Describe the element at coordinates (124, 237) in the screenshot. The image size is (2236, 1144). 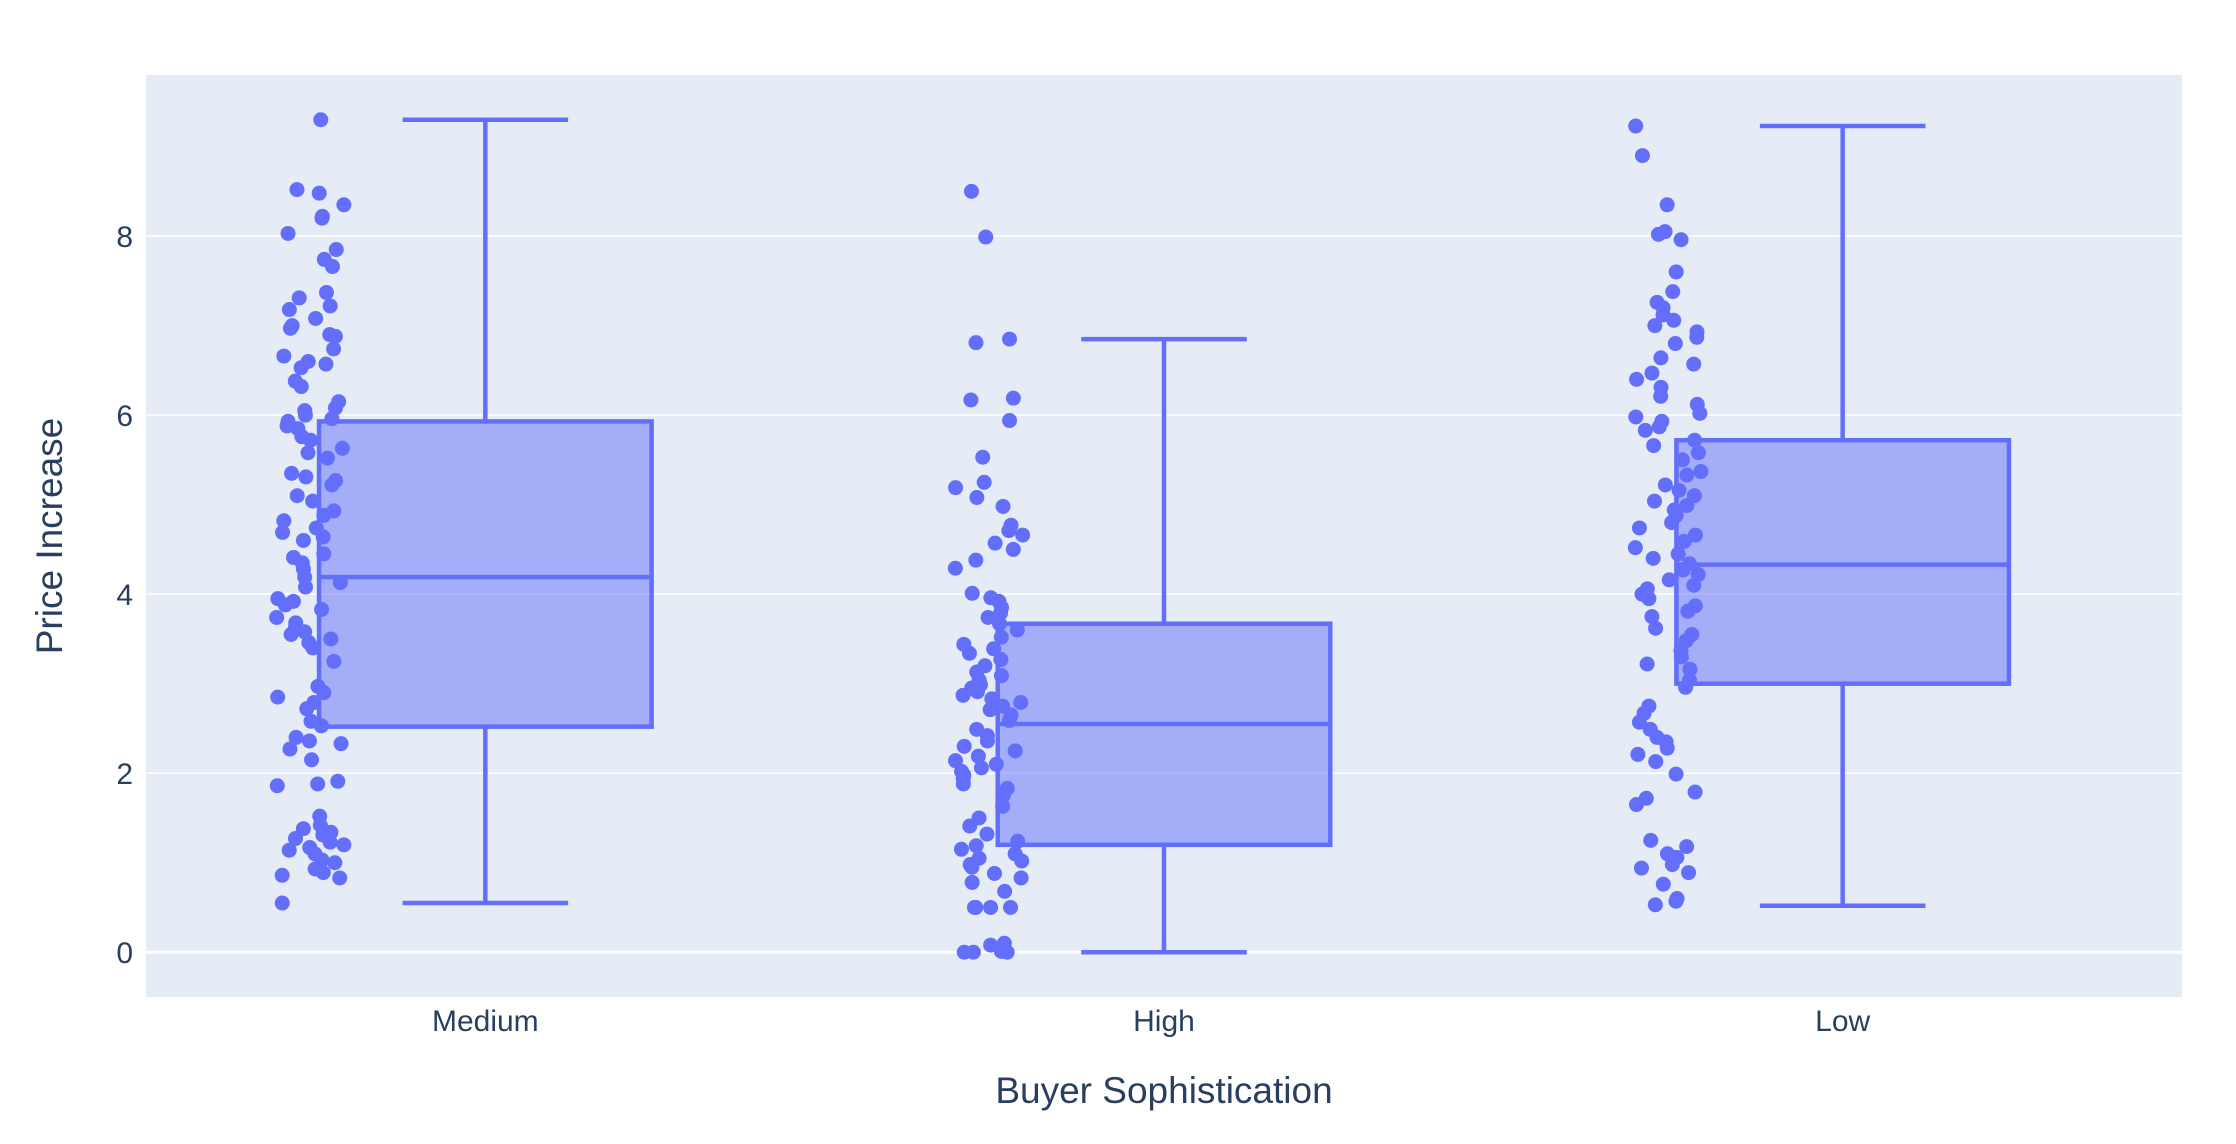
I see `y-tick-label: 8` at that location.